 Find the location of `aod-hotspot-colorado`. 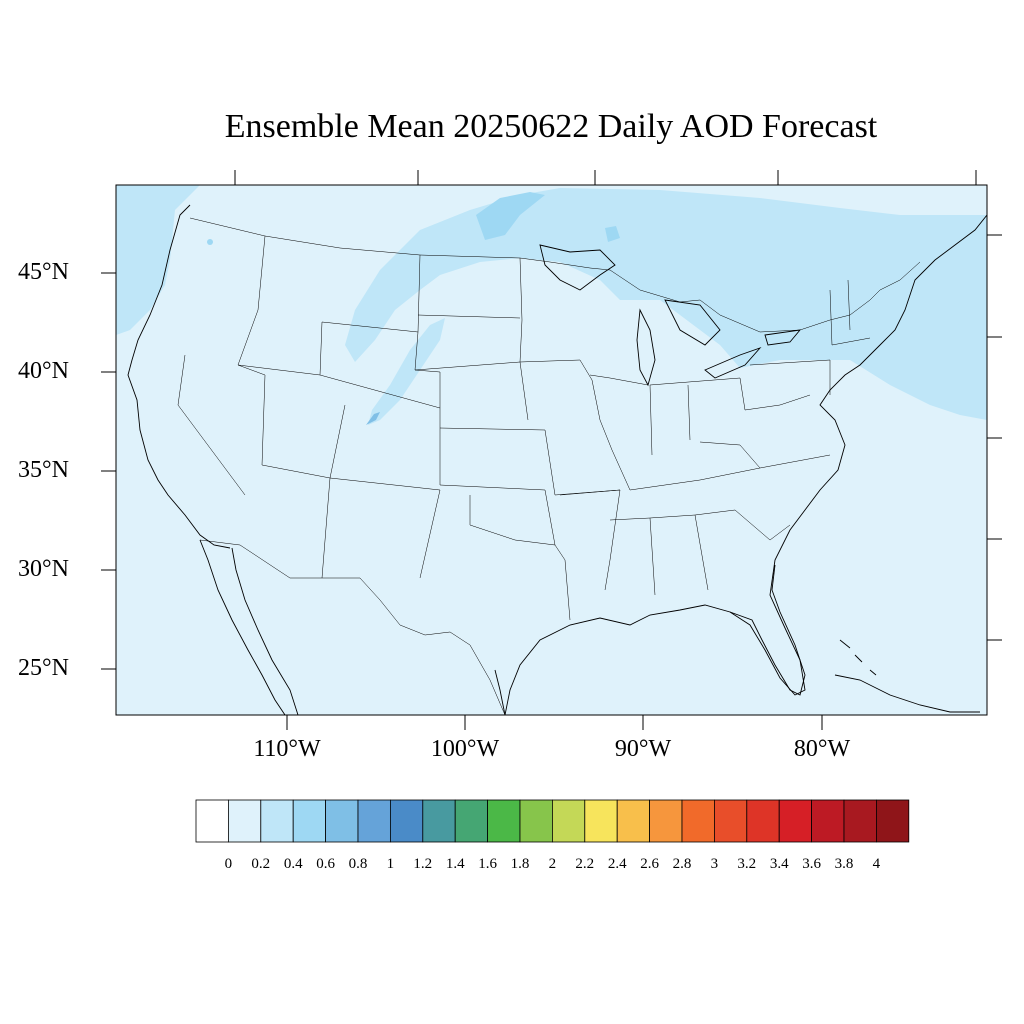

aod-hotspot-colorado is located at coordinates (373, 418).